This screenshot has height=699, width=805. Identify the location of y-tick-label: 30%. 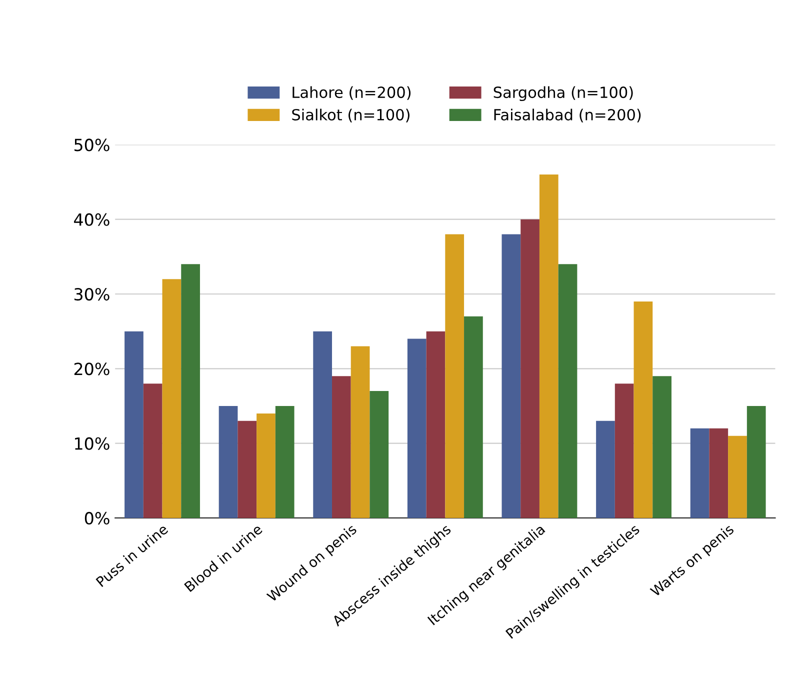
(92, 294).